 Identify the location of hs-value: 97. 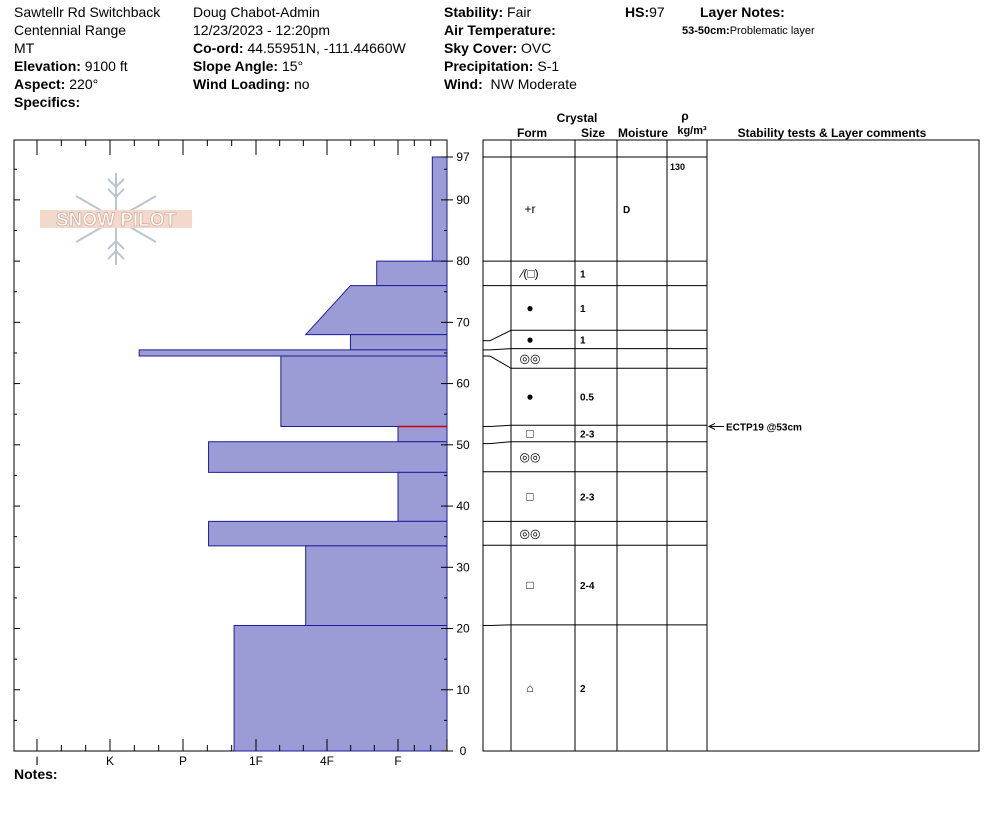
(657, 12).